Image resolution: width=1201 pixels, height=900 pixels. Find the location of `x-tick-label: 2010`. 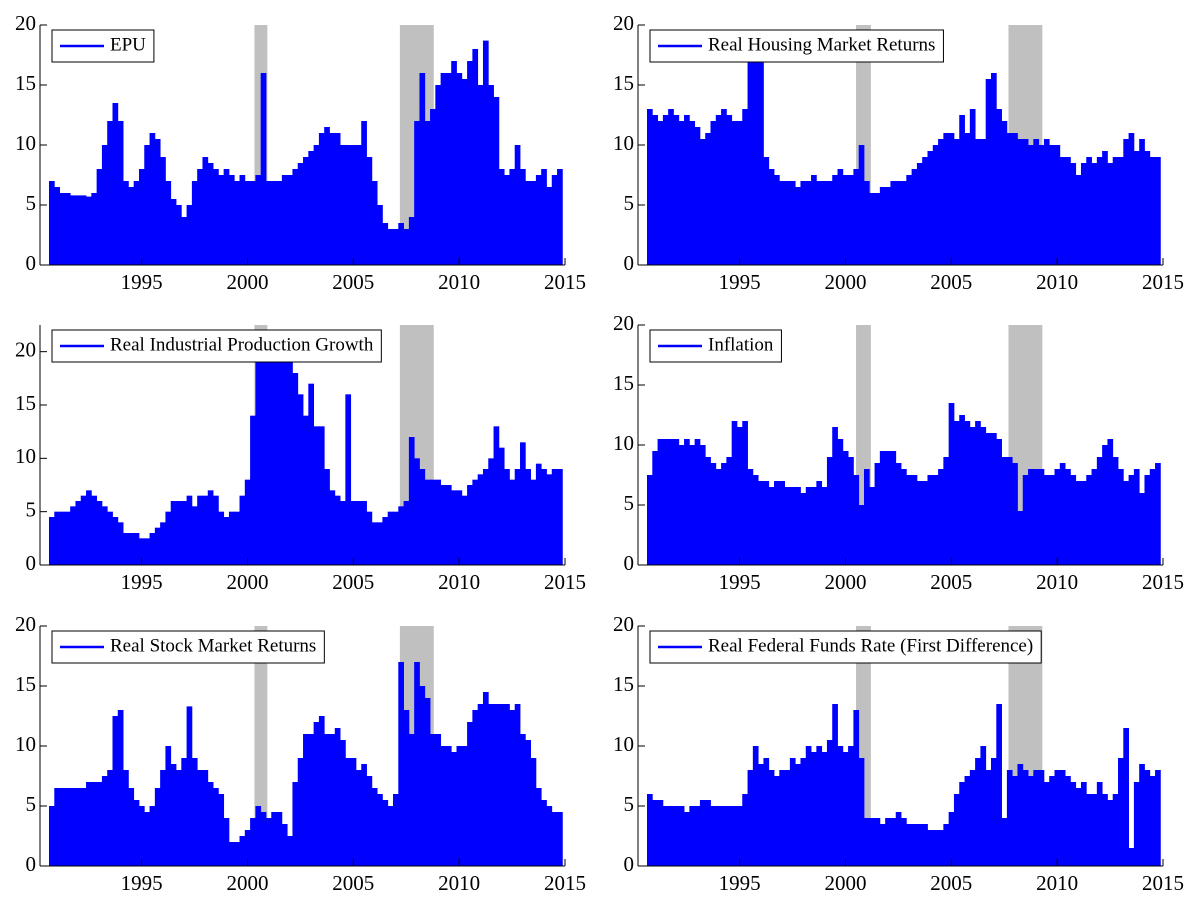

x-tick-label: 2010 is located at coordinates (1057, 282).